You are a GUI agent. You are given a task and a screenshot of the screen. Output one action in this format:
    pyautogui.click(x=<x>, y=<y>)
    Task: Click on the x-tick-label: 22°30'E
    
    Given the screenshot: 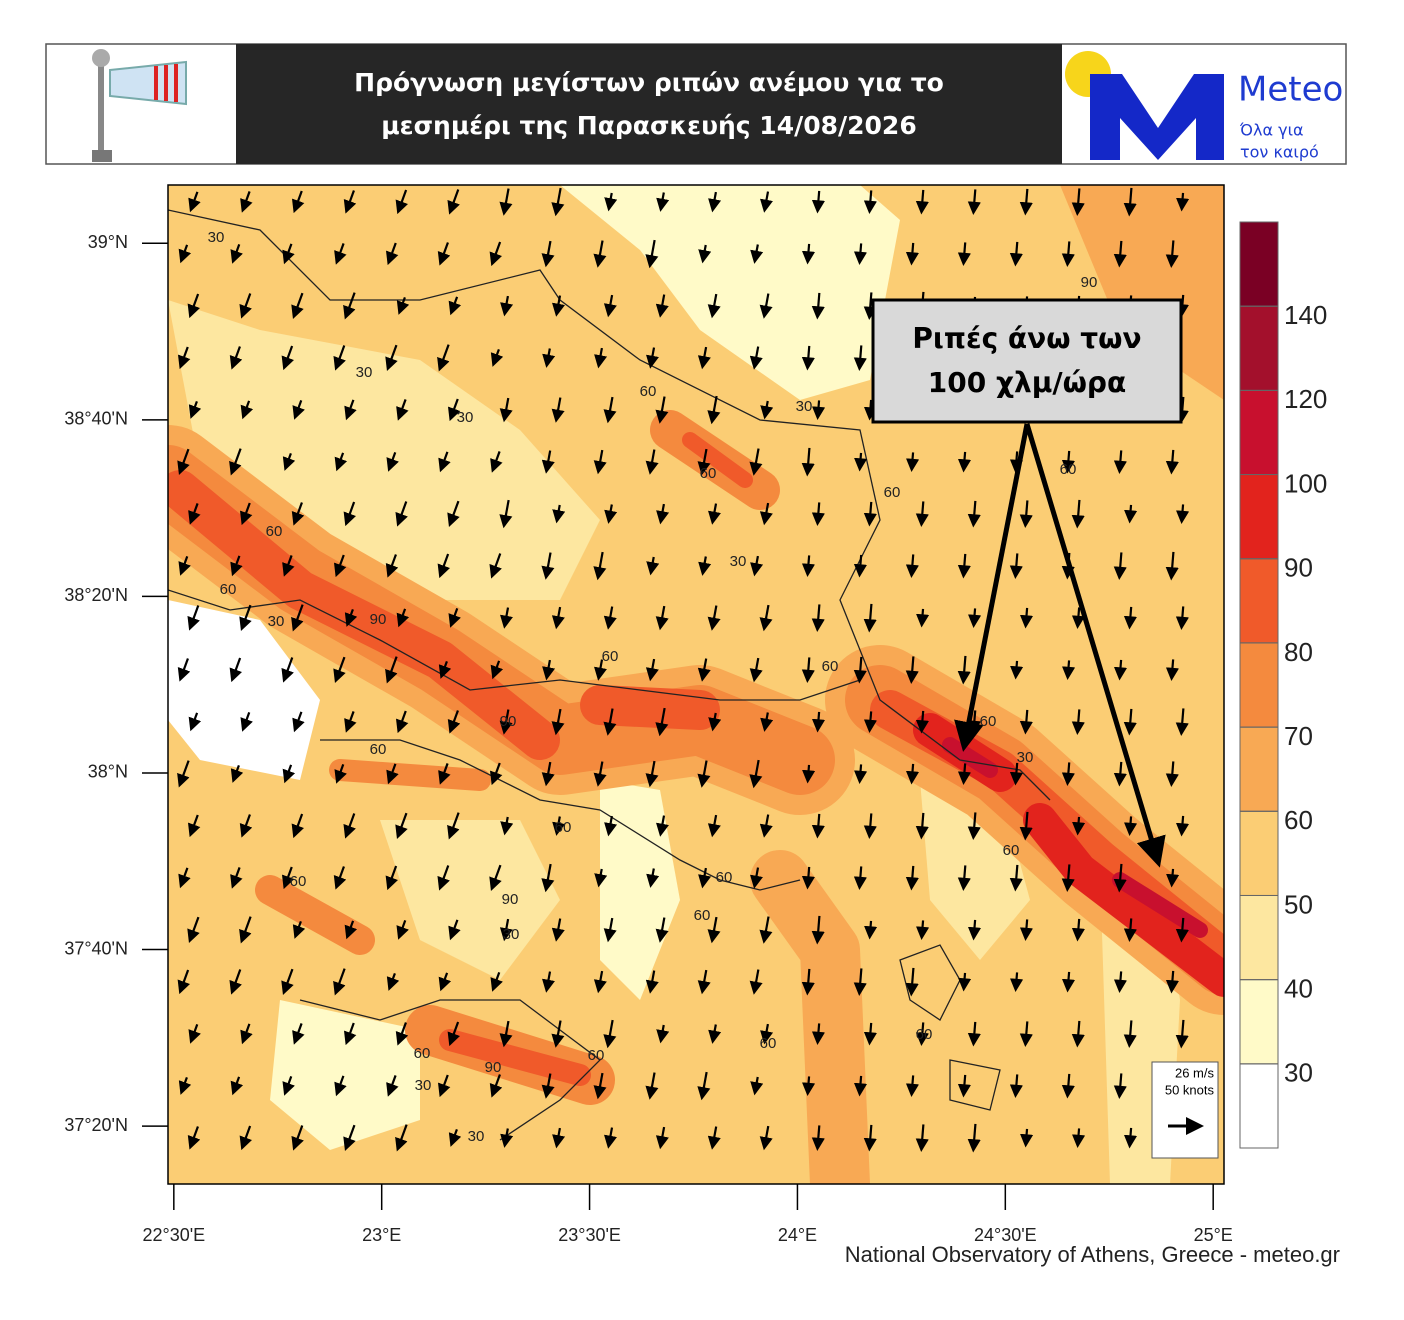 What is the action you would take?
    pyautogui.click(x=173, y=1235)
    